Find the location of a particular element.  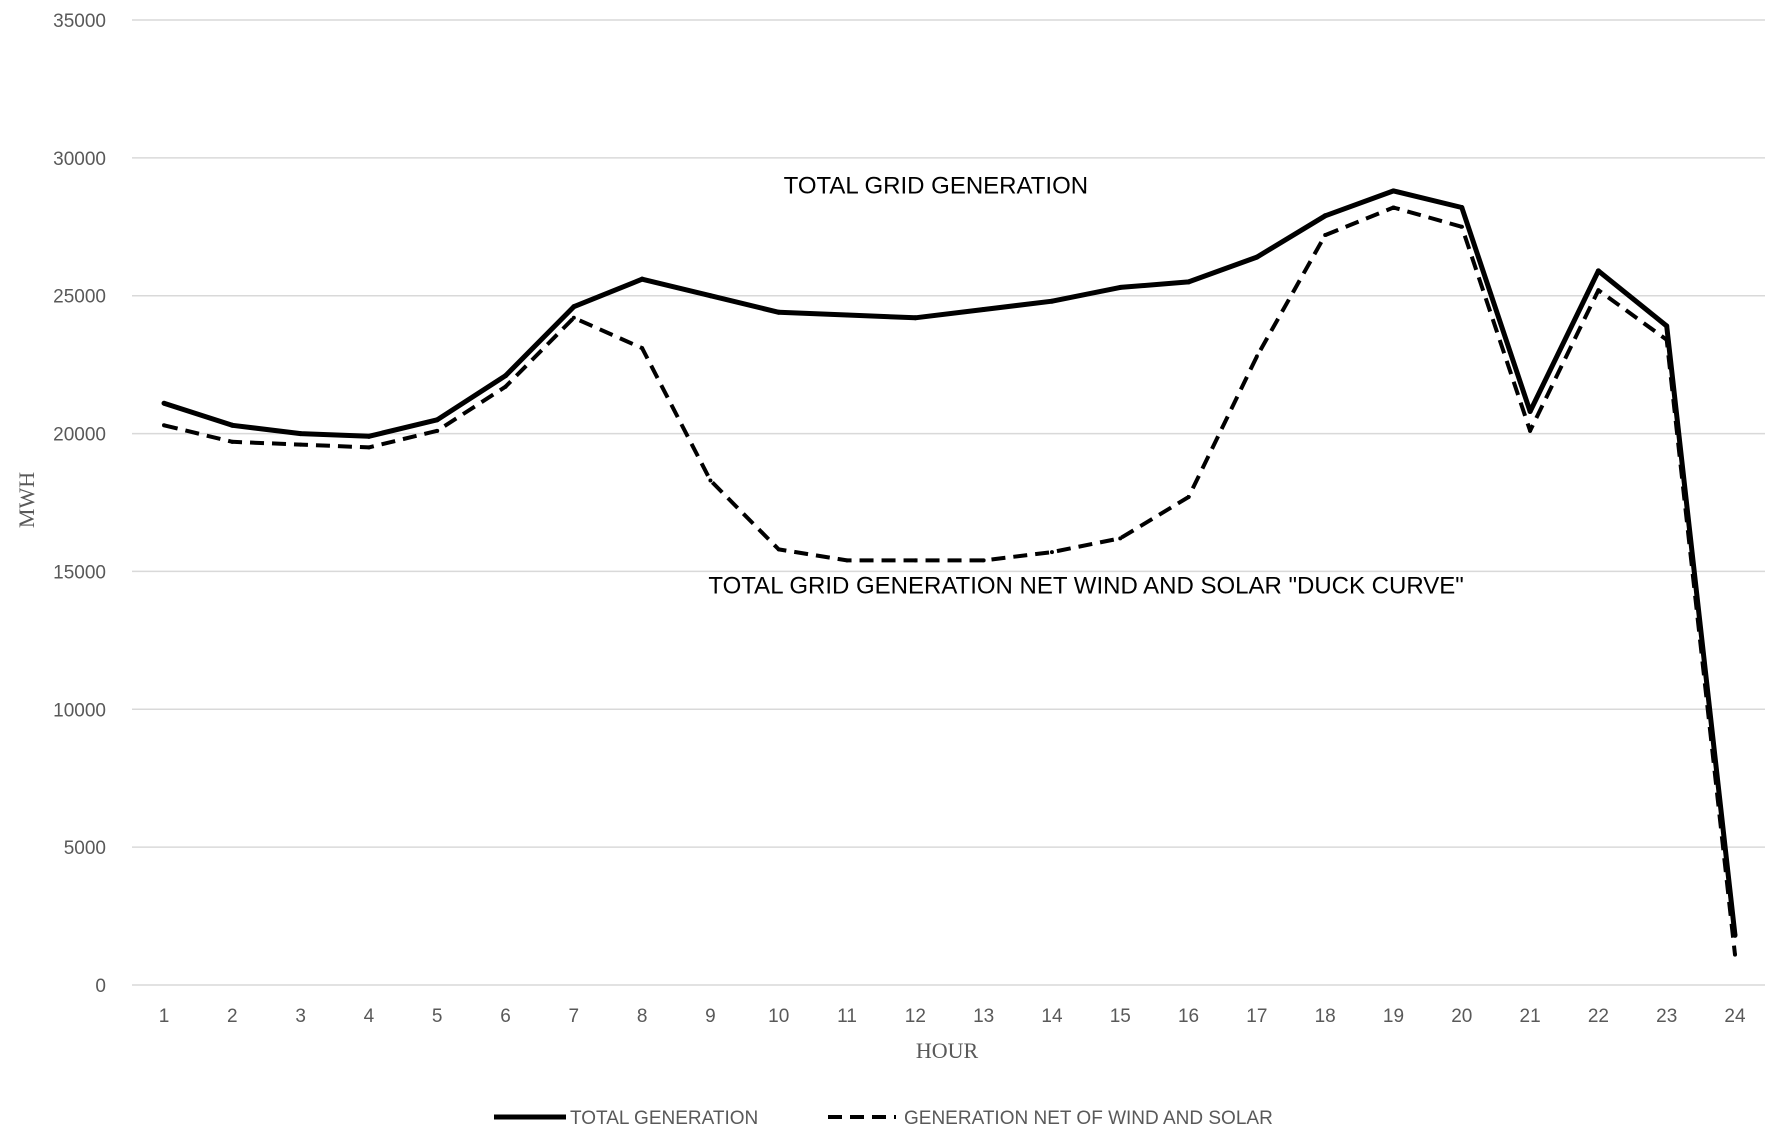

y-tick-label: 35000 is located at coordinates (79, 21).